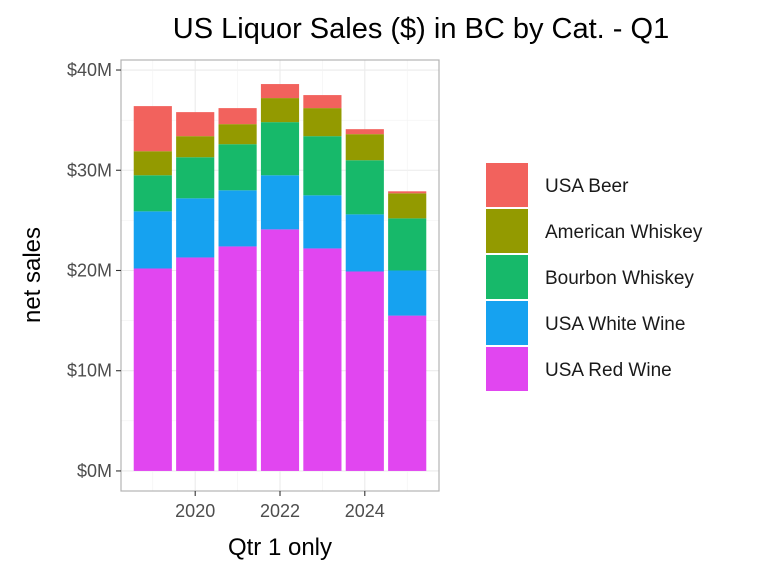 The image size is (768, 576). Describe the element at coordinates (195, 511) in the screenshot. I see `x-tick-label: 2020` at that location.